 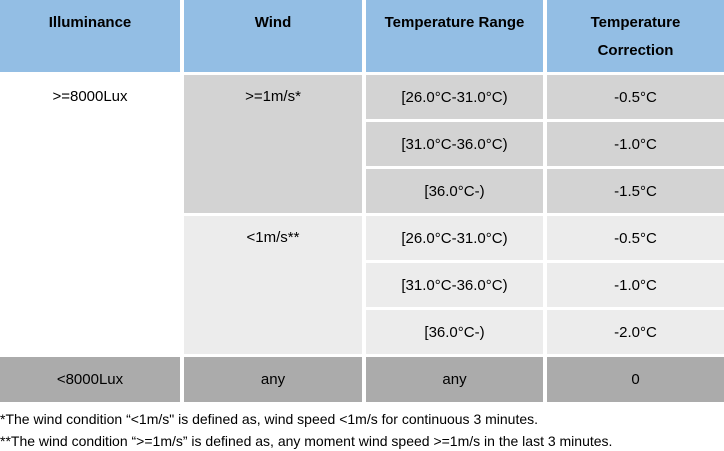 I want to click on header-temperature-range-label: Temperature Range, so click(x=454, y=22).